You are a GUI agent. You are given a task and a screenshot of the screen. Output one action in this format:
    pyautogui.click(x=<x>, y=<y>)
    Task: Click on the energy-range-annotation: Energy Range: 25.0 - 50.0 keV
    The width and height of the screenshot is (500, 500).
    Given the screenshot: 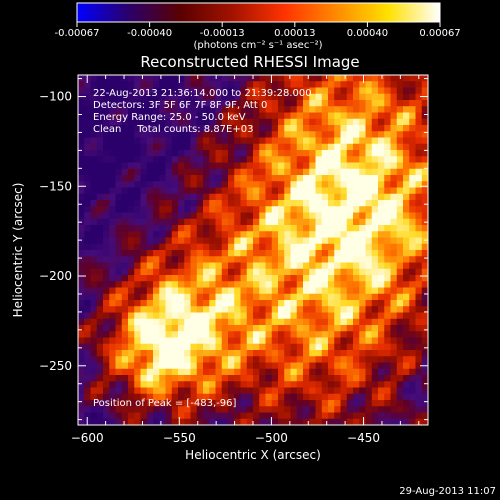 What is the action you would take?
    pyautogui.click(x=169, y=117)
    